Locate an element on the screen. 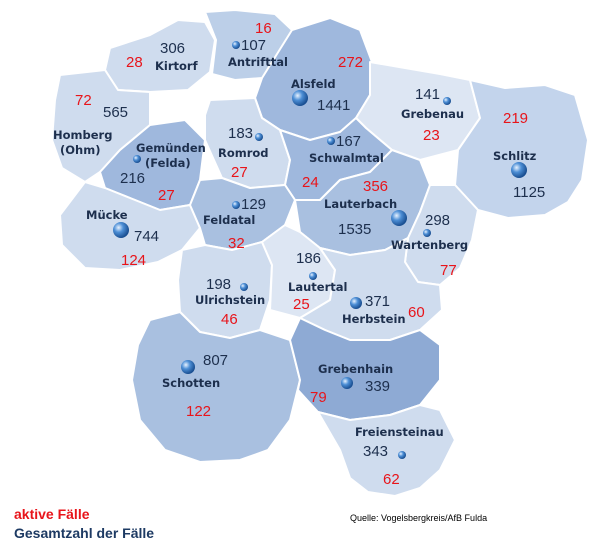 Image resolution: width=597 pixels, height=550 pixels. town-marker-freiensteinau is located at coordinates (402, 455).